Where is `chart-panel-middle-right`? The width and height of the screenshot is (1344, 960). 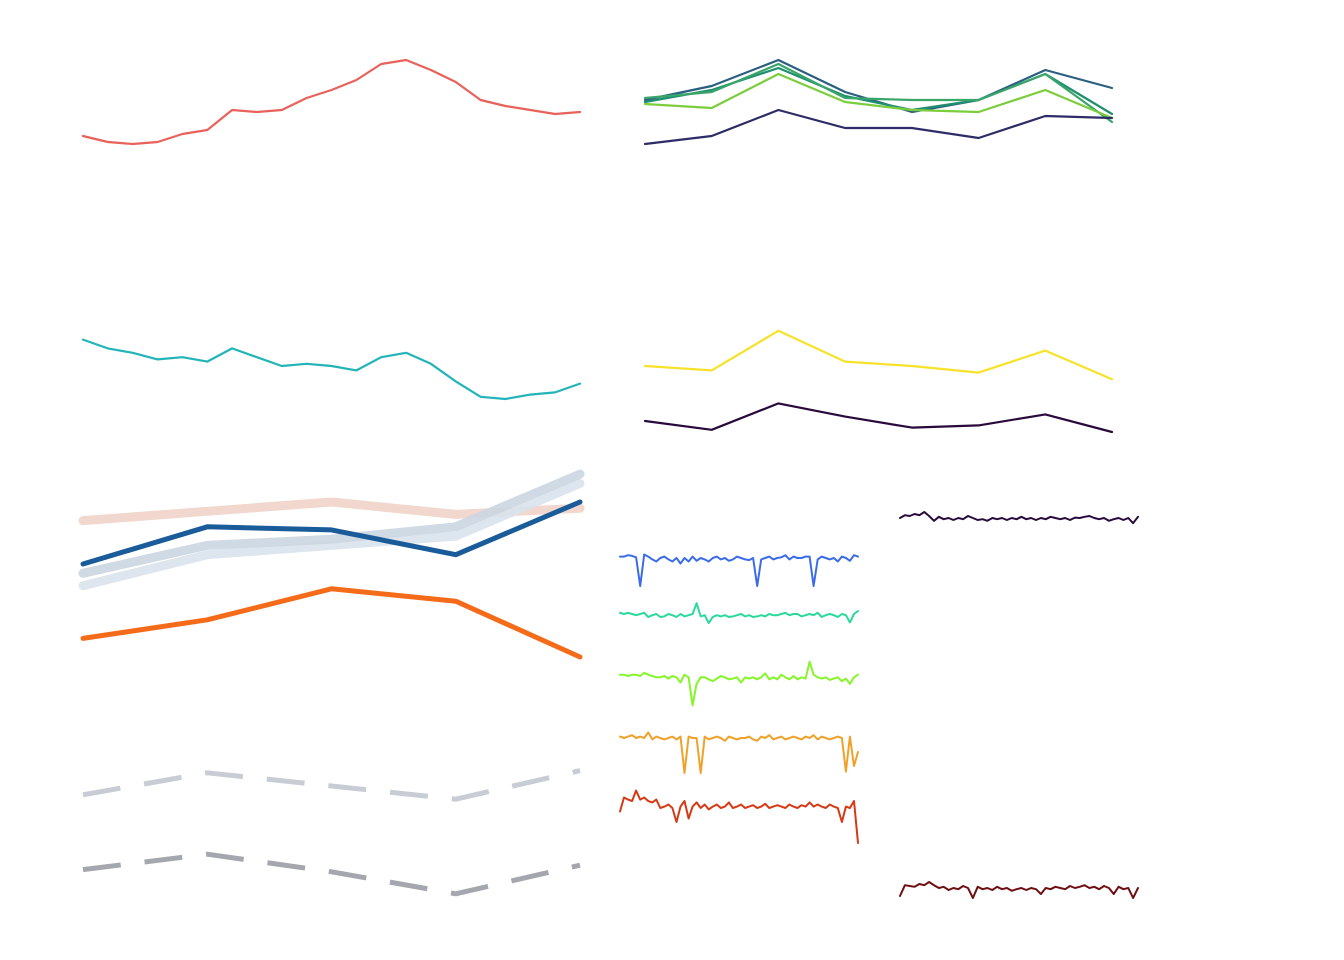 chart-panel-middle-right is located at coordinates (878, 381).